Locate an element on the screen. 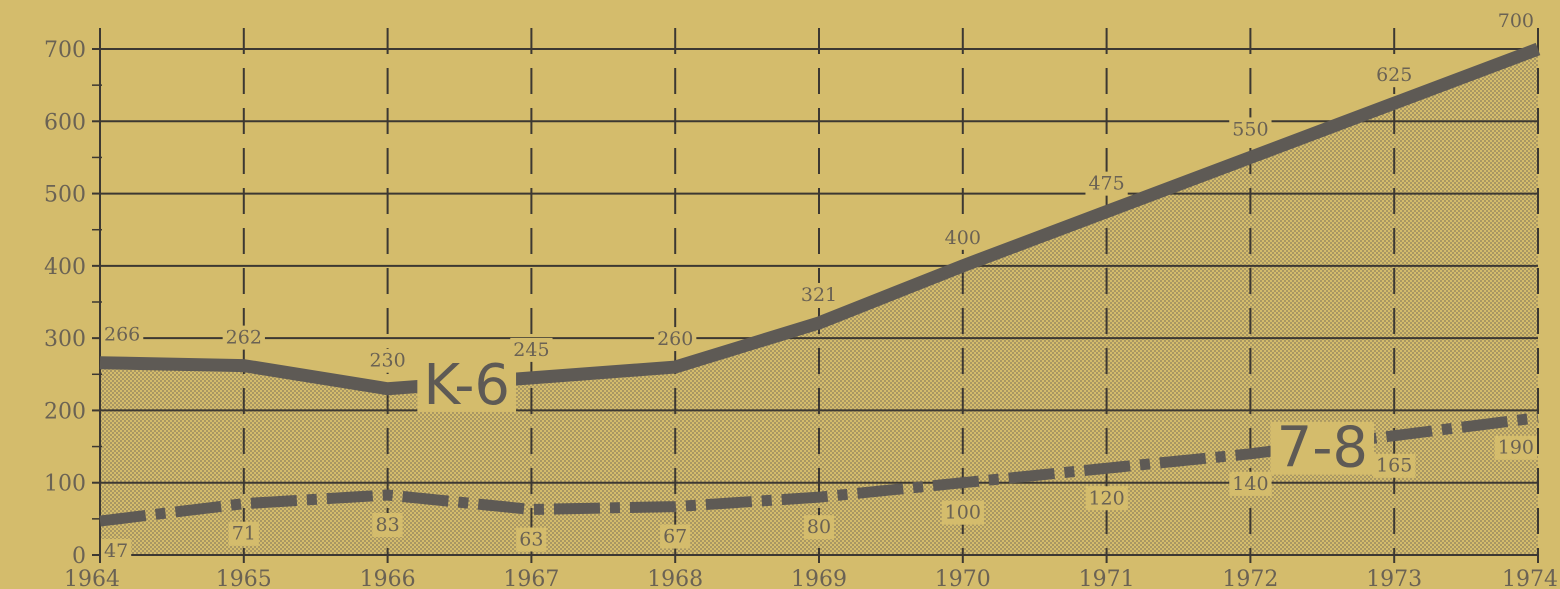 This screenshot has width=1560, height=589. x-tick-label-1971: 1971 is located at coordinates (1107, 578).